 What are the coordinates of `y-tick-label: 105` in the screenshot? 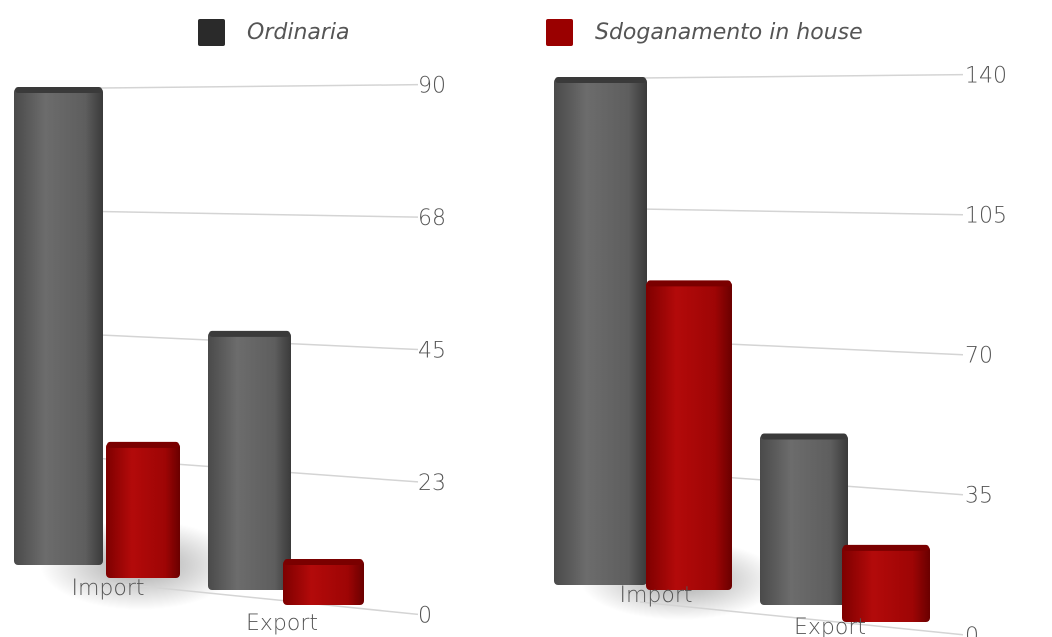 It's located at (986, 216).